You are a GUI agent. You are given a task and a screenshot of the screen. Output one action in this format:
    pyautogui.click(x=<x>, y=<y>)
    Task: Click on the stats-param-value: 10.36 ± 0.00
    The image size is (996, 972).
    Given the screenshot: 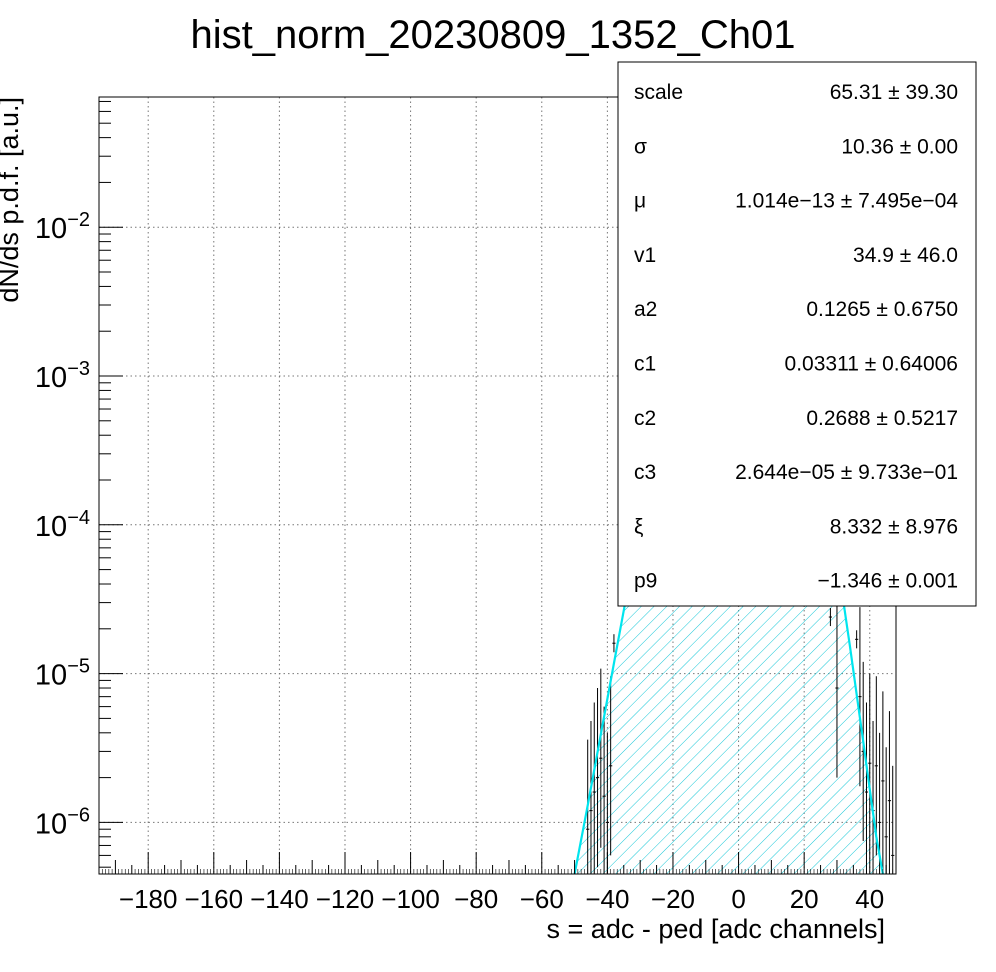 What is the action you would take?
    pyautogui.click(x=899, y=146)
    